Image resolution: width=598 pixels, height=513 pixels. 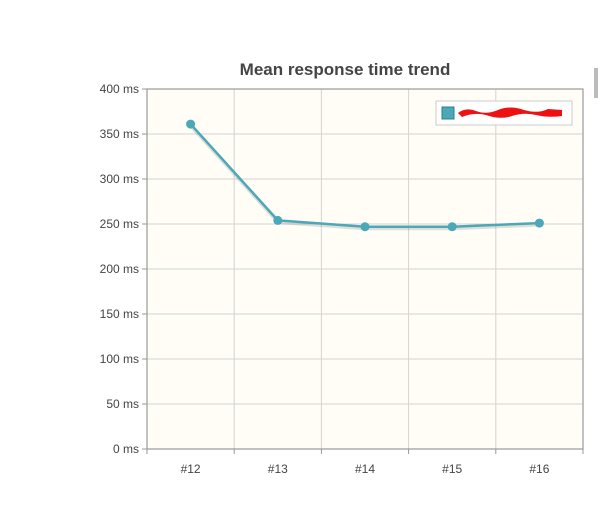 I want to click on x-tick-label: #14, so click(x=365, y=469).